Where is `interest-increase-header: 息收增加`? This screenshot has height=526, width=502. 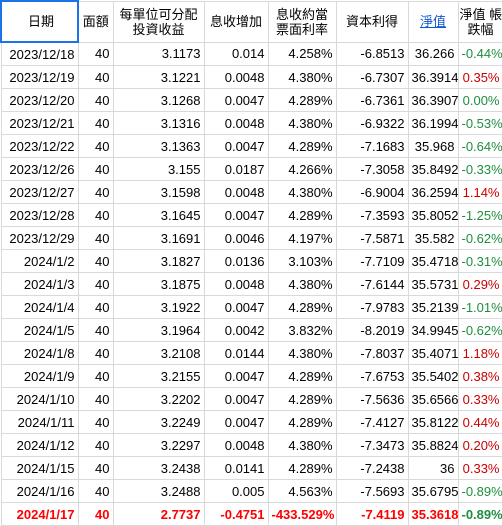 interest-increase-header: 息收增加 is located at coordinates (236, 21).